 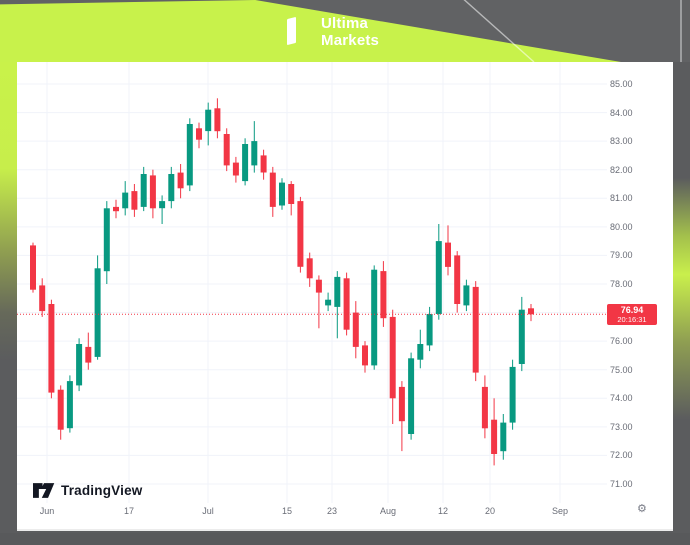 What do you see at coordinates (572, 31) in the screenshot?
I see `hexagon-outline-decoration` at bounding box center [572, 31].